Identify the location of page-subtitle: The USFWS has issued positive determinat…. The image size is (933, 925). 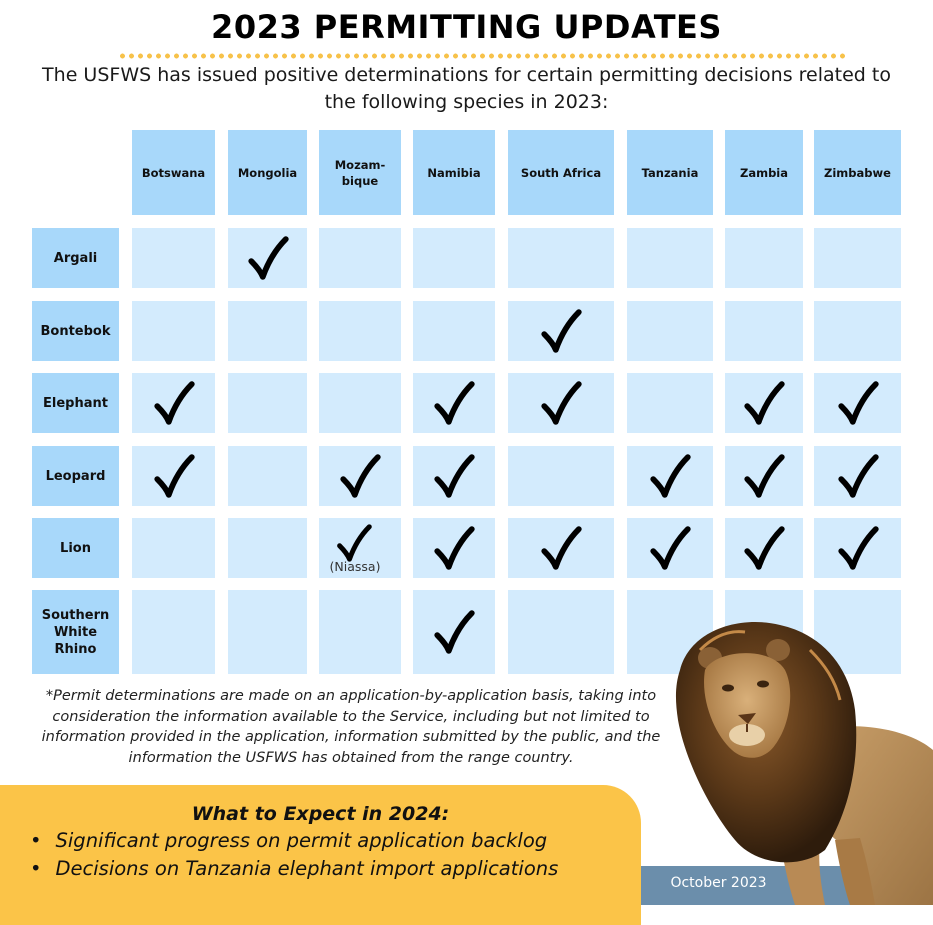
(466, 88).